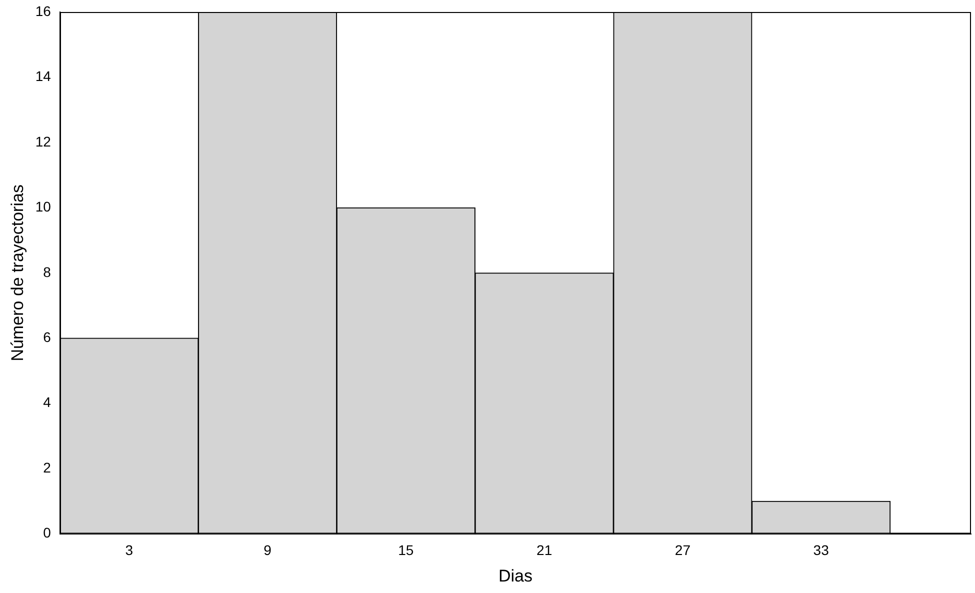  What do you see at coordinates (129, 550) in the screenshot?
I see `x-tick-label: 3` at bounding box center [129, 550].